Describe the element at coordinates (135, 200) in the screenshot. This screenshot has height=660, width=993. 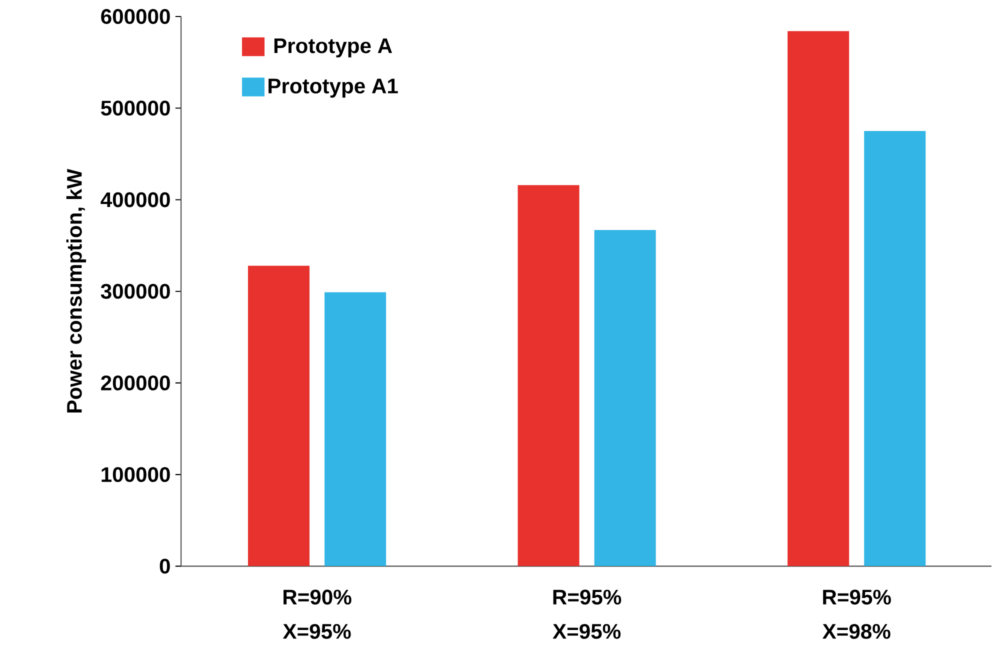
I see `y-tick-label: 400000` at that location.